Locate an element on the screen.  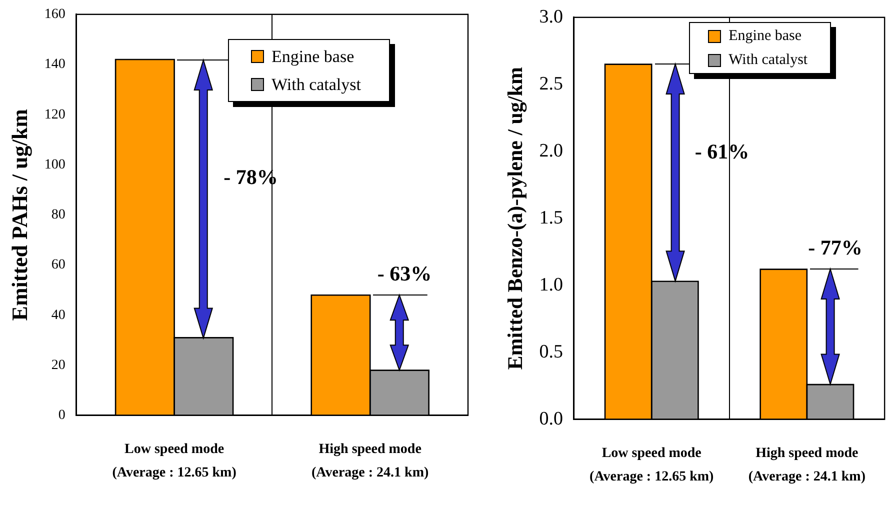
y-tick-label: 20 is located at coordinates (58, 365).